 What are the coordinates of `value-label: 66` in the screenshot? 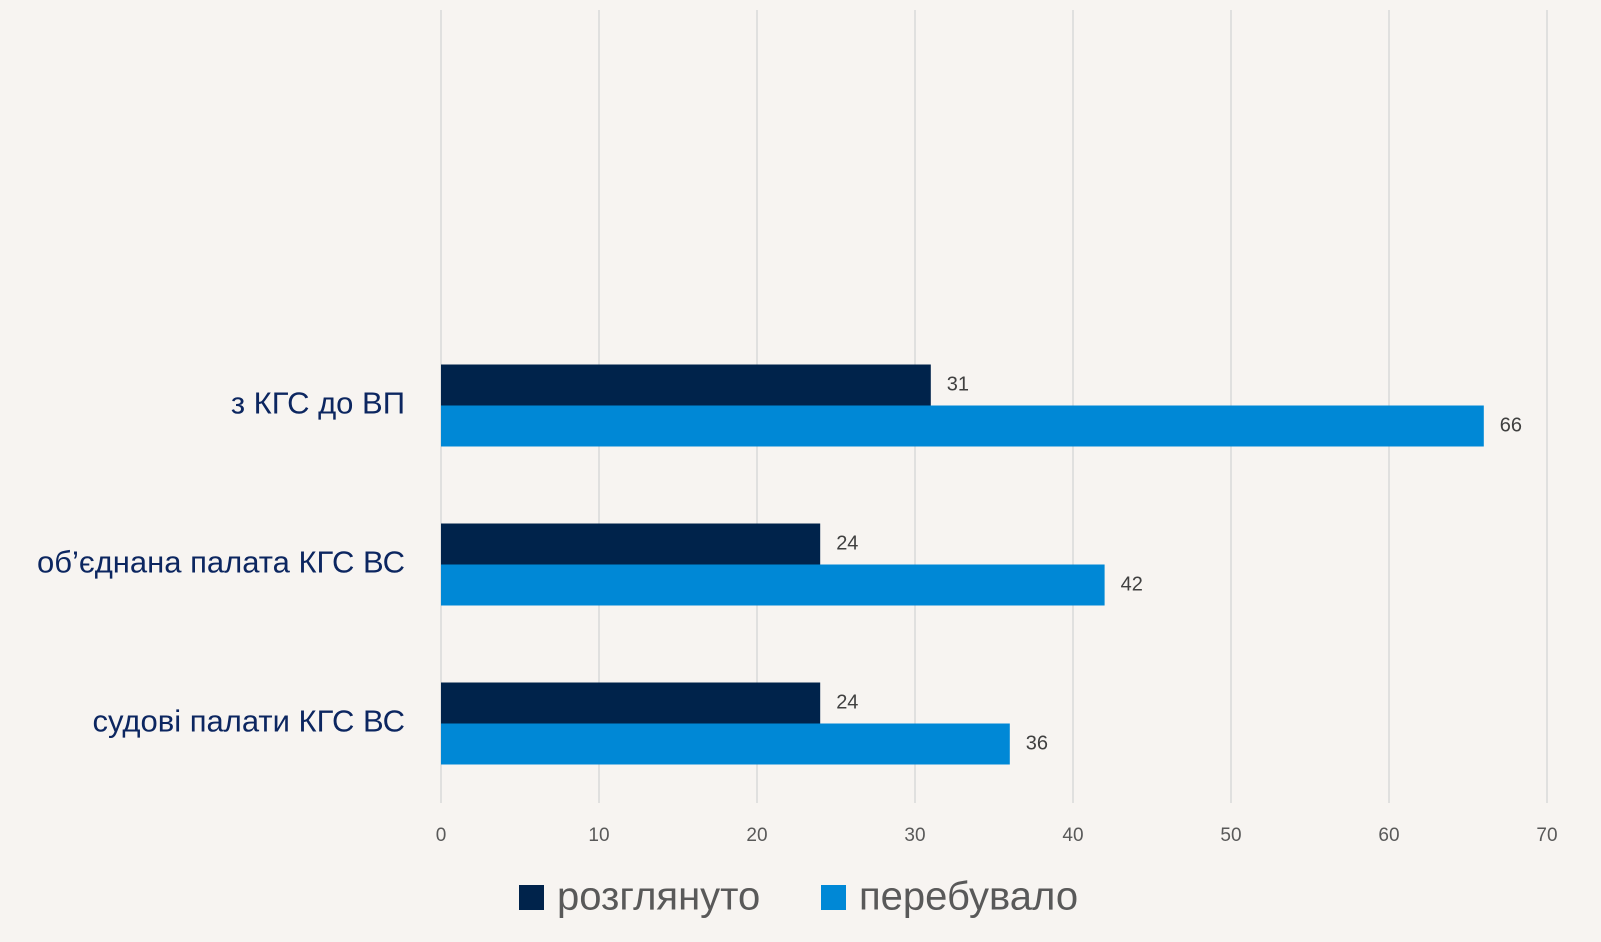 It's located at (1511, 425).